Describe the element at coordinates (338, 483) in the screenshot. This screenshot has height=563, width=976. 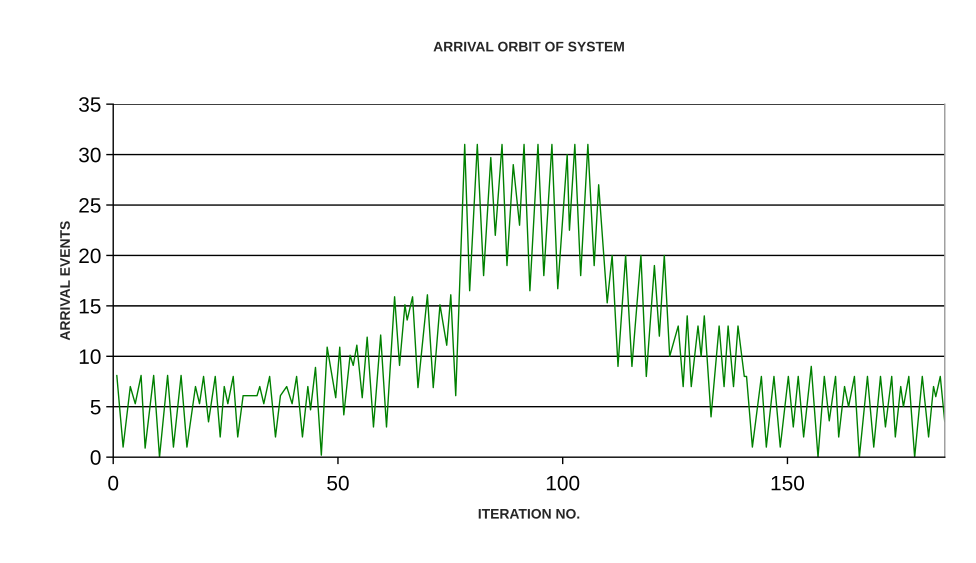
I see `x-tick-label: 50` at that location.